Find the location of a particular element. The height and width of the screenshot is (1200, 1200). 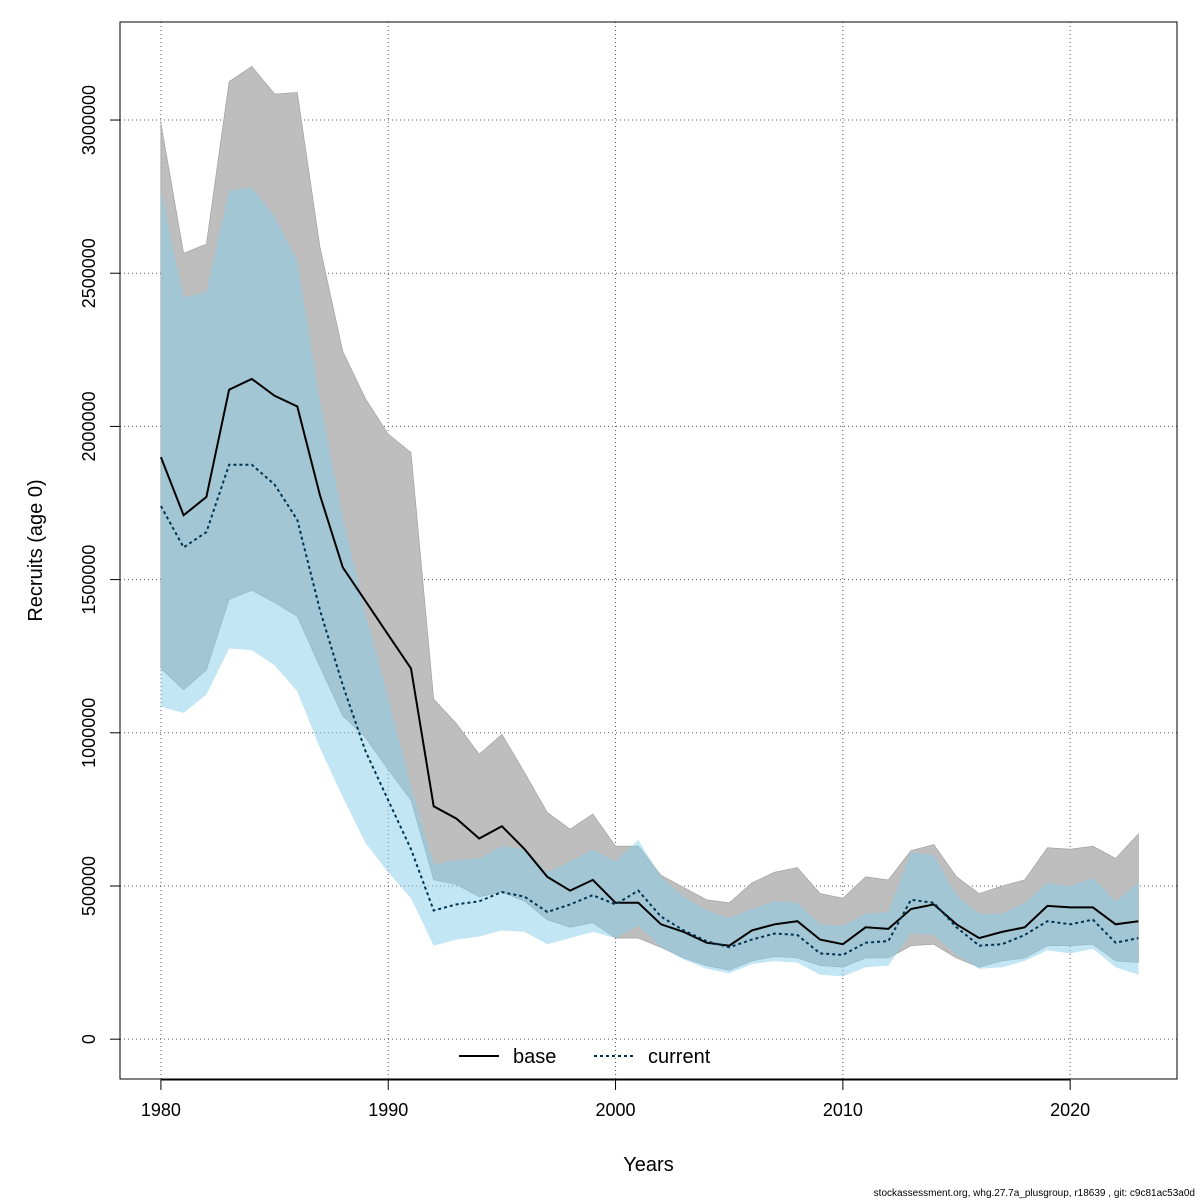

y-tick-label: 1500000 is located at coordinates (89, 580).